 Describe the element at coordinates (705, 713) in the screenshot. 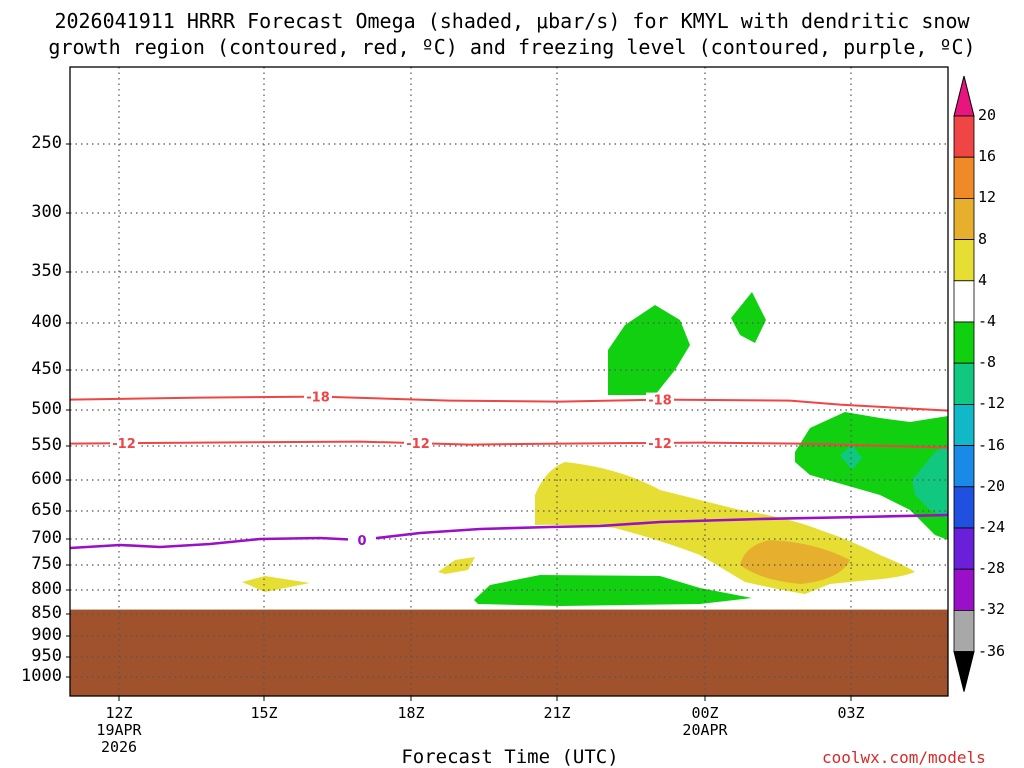

I see `x-tick-label: 00Z` at that location.